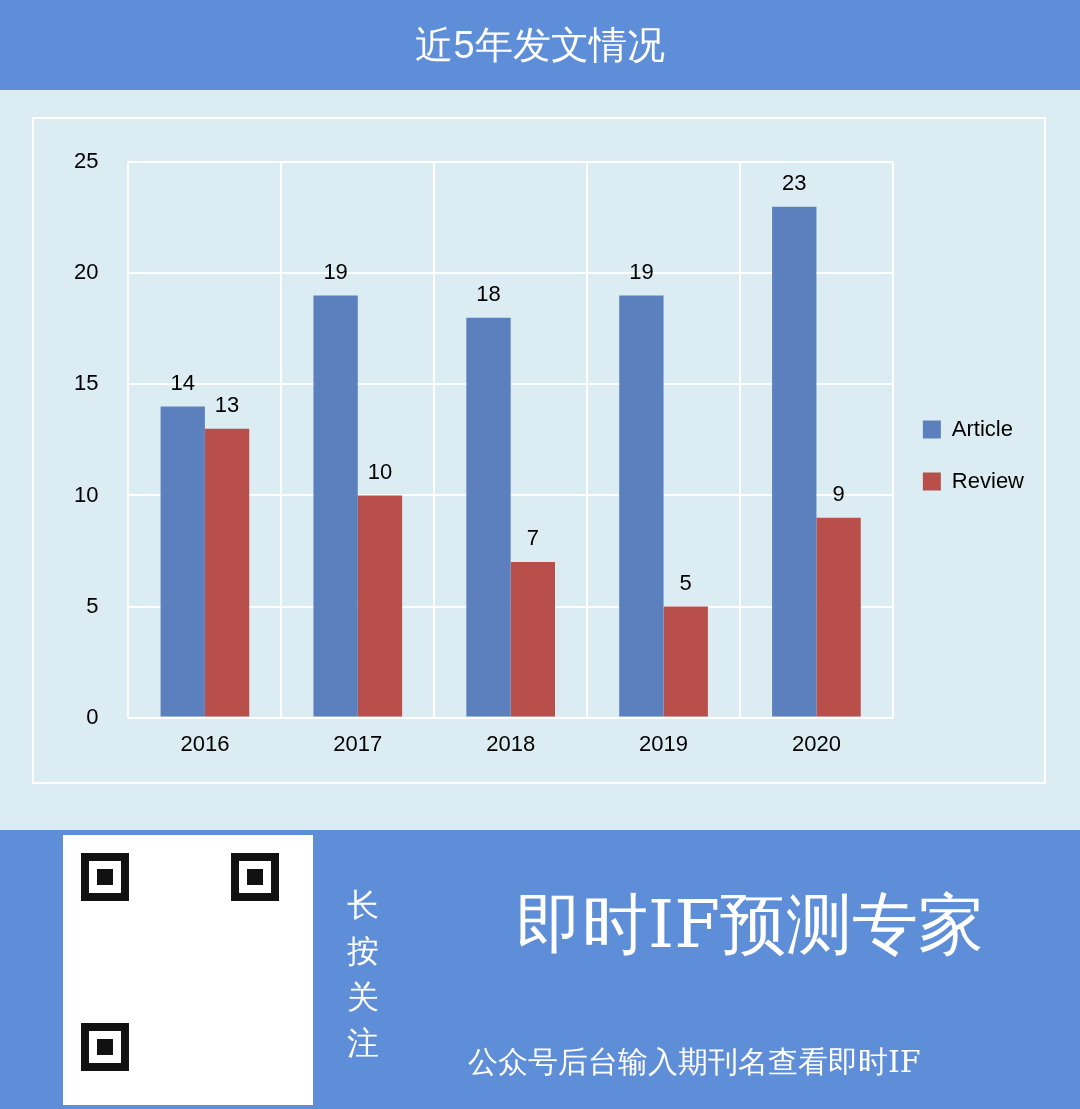 This screenshot has height=1109, width=1080. I want to click on data-label: 13, so click(227, 404).